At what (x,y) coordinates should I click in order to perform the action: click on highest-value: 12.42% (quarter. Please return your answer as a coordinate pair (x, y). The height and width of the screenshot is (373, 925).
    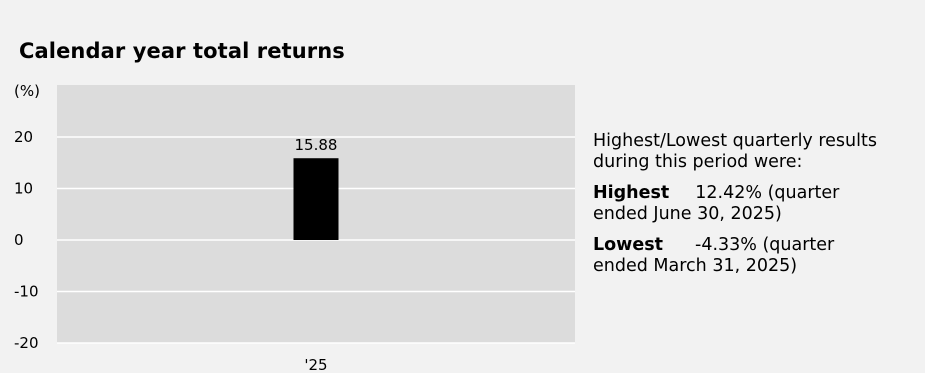
    Looking at the image, I should click on (767, 193).